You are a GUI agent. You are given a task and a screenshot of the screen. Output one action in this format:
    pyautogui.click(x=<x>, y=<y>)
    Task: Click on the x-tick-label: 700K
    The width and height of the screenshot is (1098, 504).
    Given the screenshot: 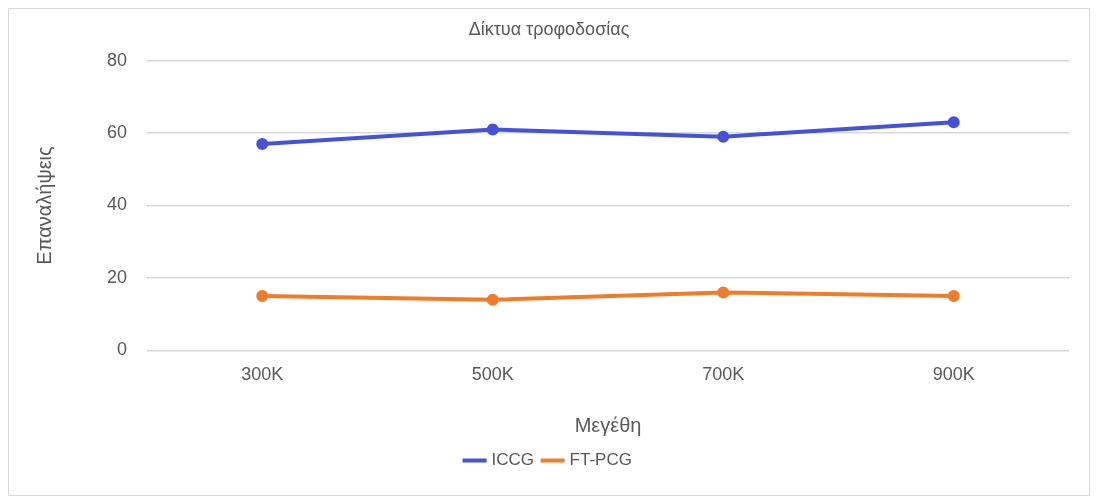 What is the action you would take?
    pyautogui.click(x=723, y=374)
    